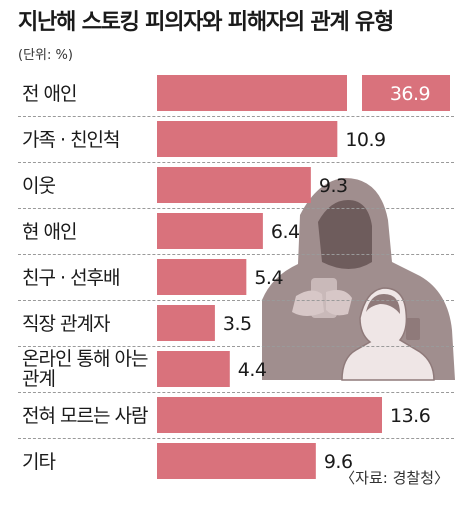  I want to click on value-label: 9.3, so click(333, 186).